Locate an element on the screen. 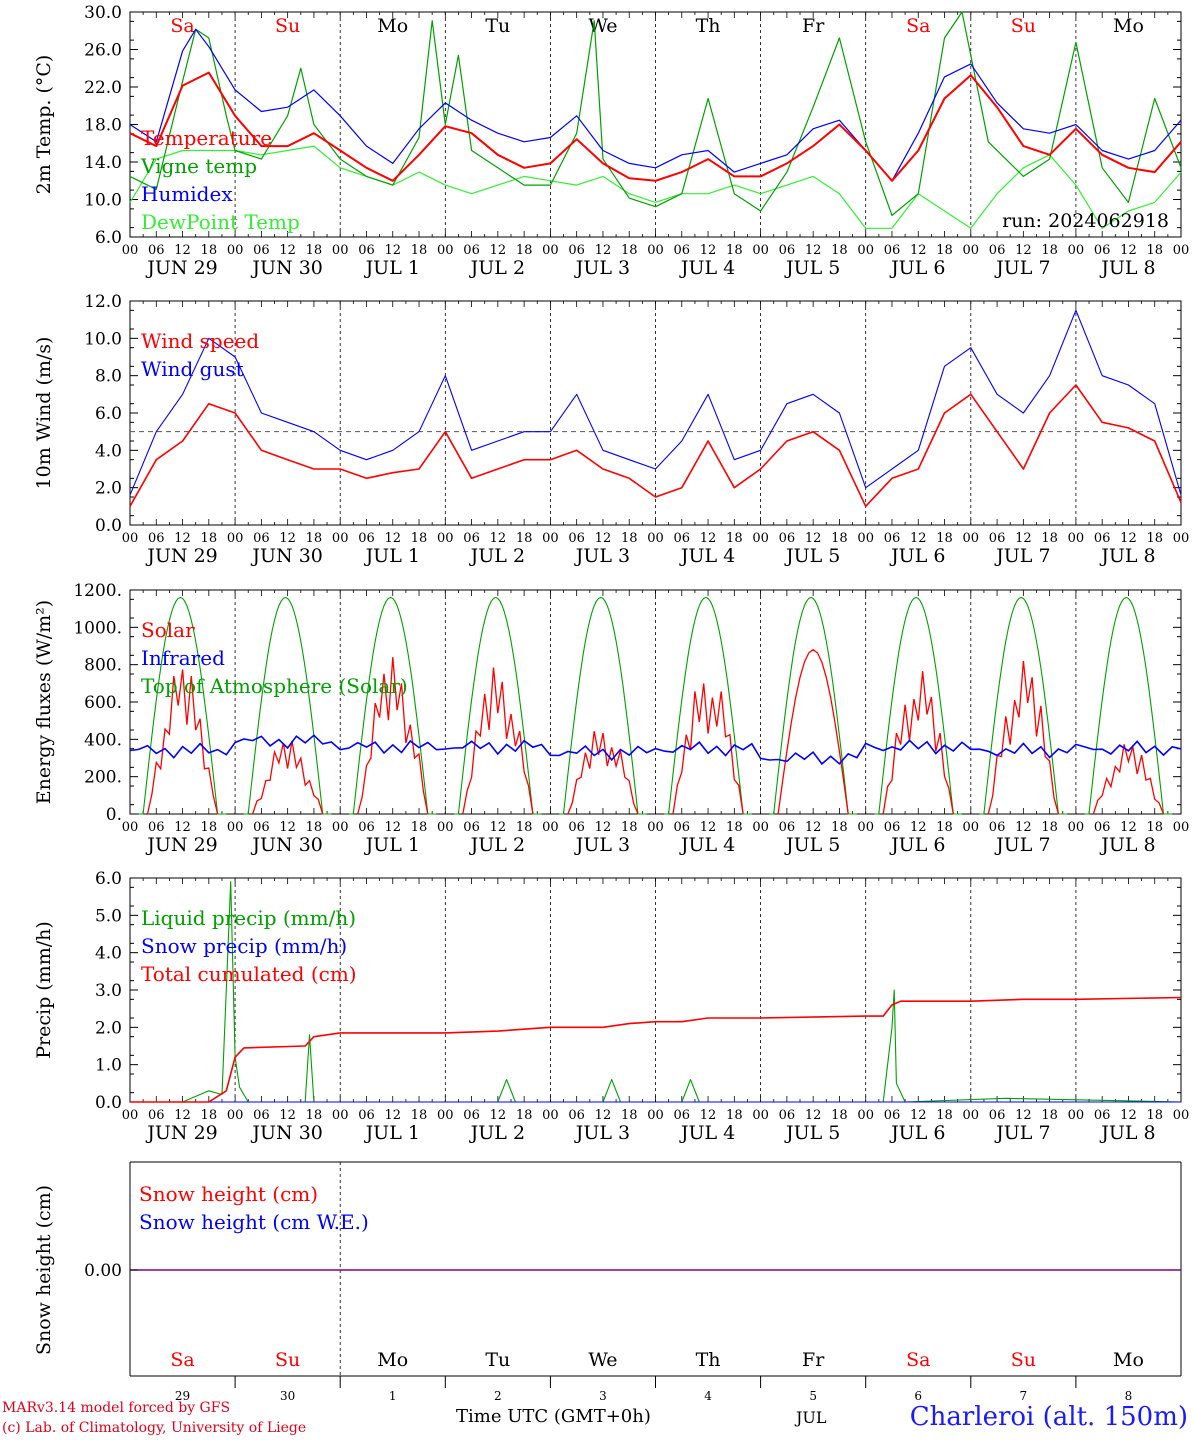 This screenshot has height=1440, width=1194. y-tick-label: 600. is located at coordinates (103, 703).